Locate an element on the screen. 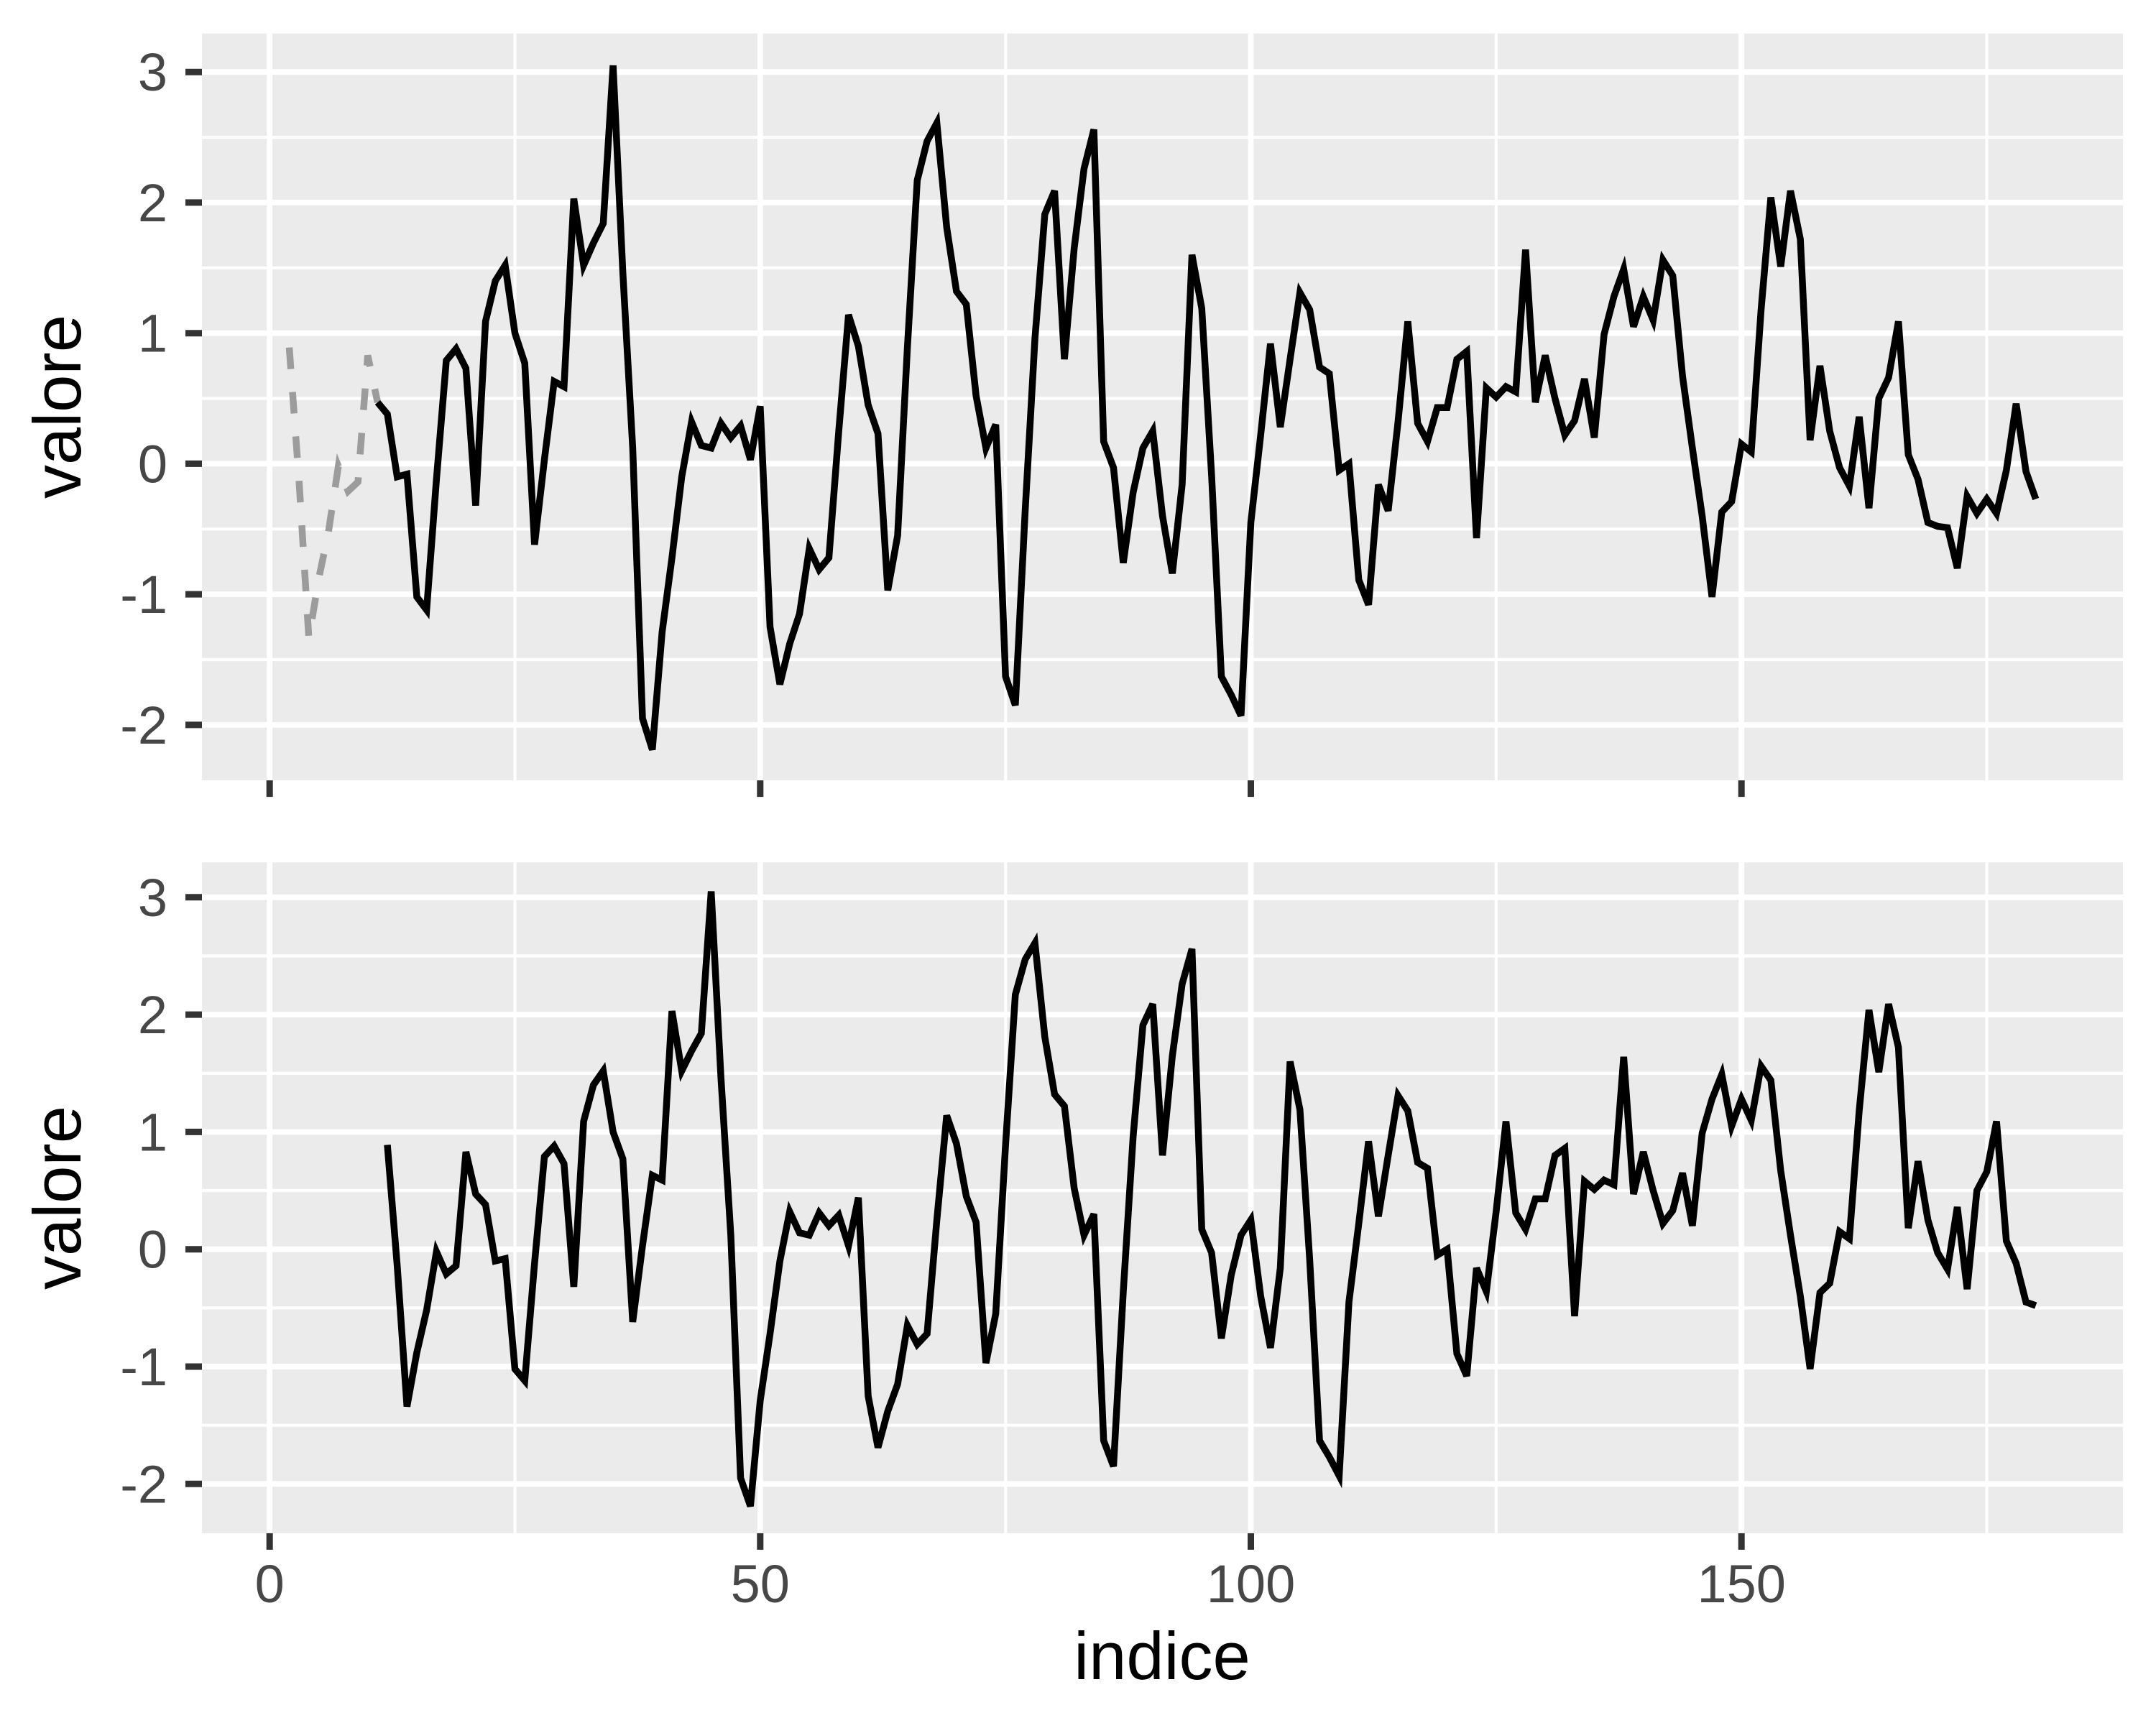  svg-text: indice is located at coordinates (1162, 1656).